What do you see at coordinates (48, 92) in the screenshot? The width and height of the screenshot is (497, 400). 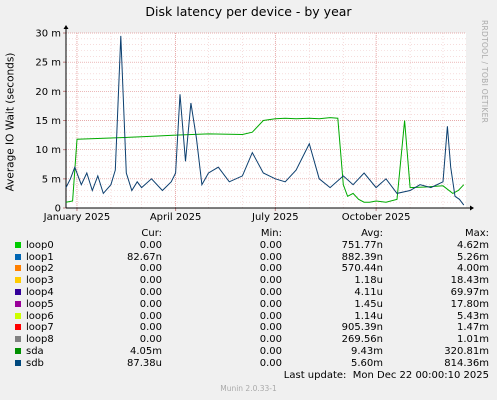 I see `y-tick-label: 20 m` at bounding box center [48, 92].